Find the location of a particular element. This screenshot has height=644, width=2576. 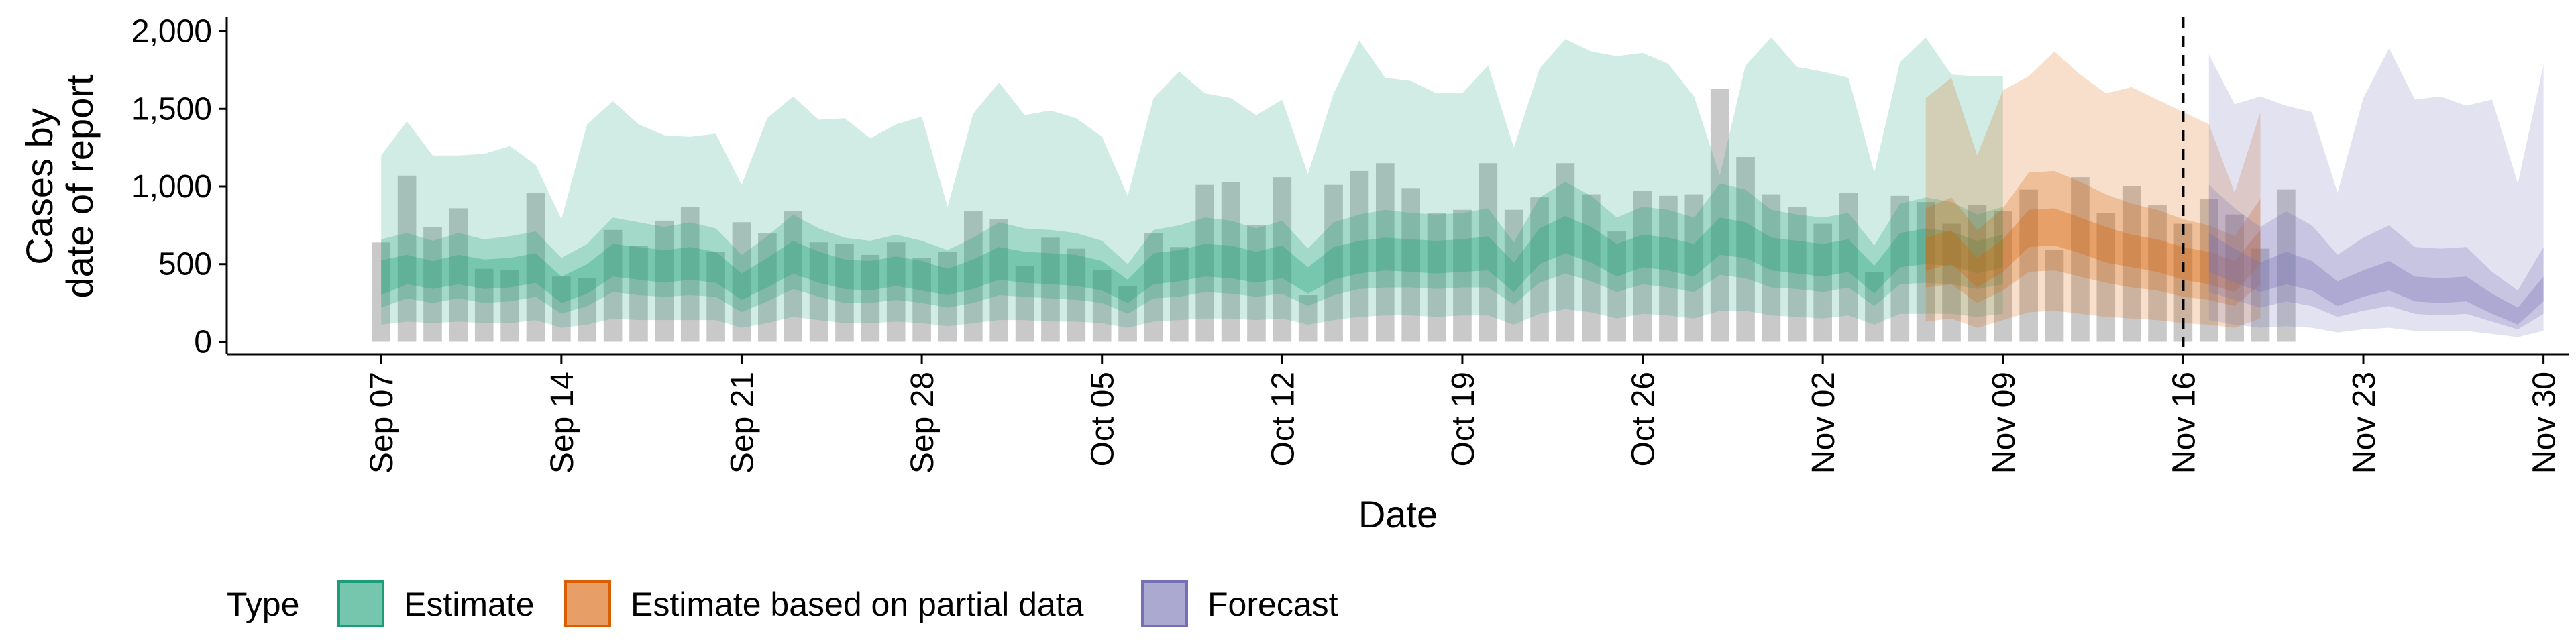

x-tick-label: Nov 09 is located at coordinates (2004, 423).